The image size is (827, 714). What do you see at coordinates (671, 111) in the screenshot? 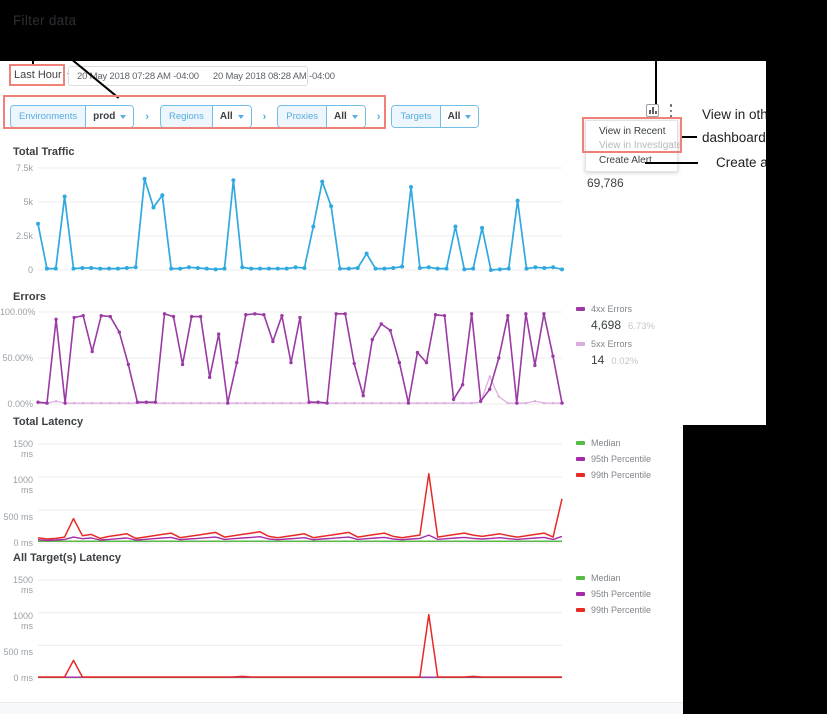
I see `more-options-icon` at bounding box center [671, 111].